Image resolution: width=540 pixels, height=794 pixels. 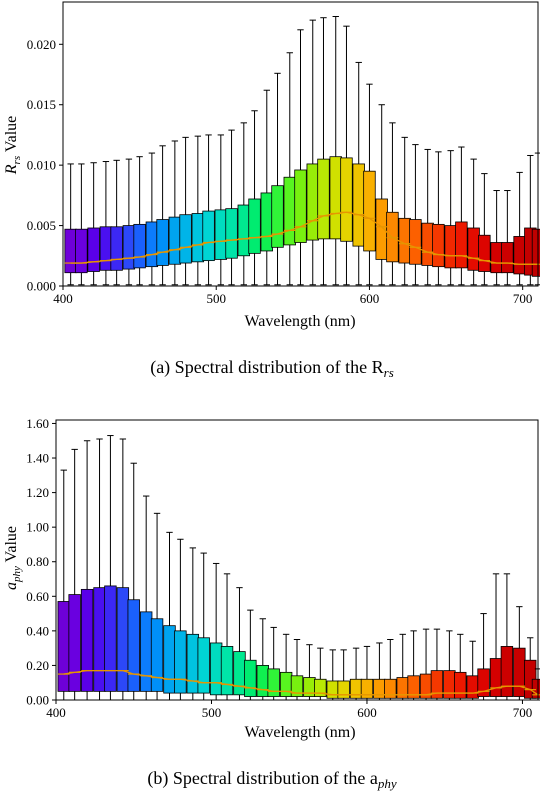 I want to click on panel-b-xtick-label: 500, so click(x=212, y=712).